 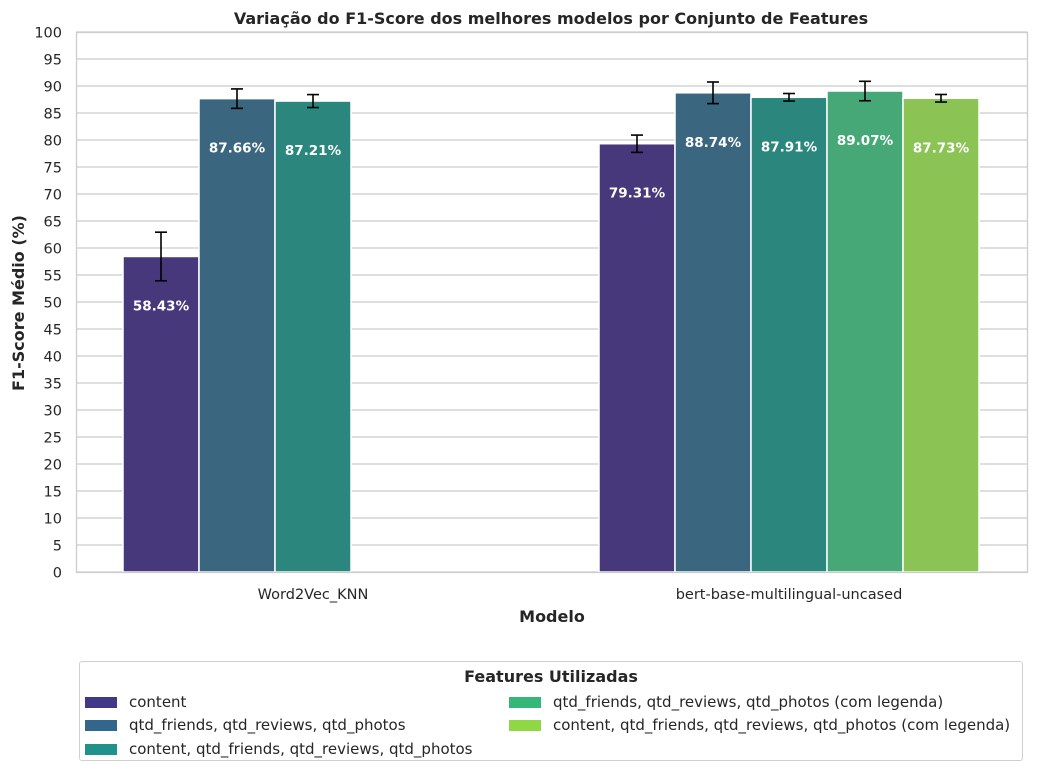 I want to click on y-tick-label: 40, so click(x=53, y=358).